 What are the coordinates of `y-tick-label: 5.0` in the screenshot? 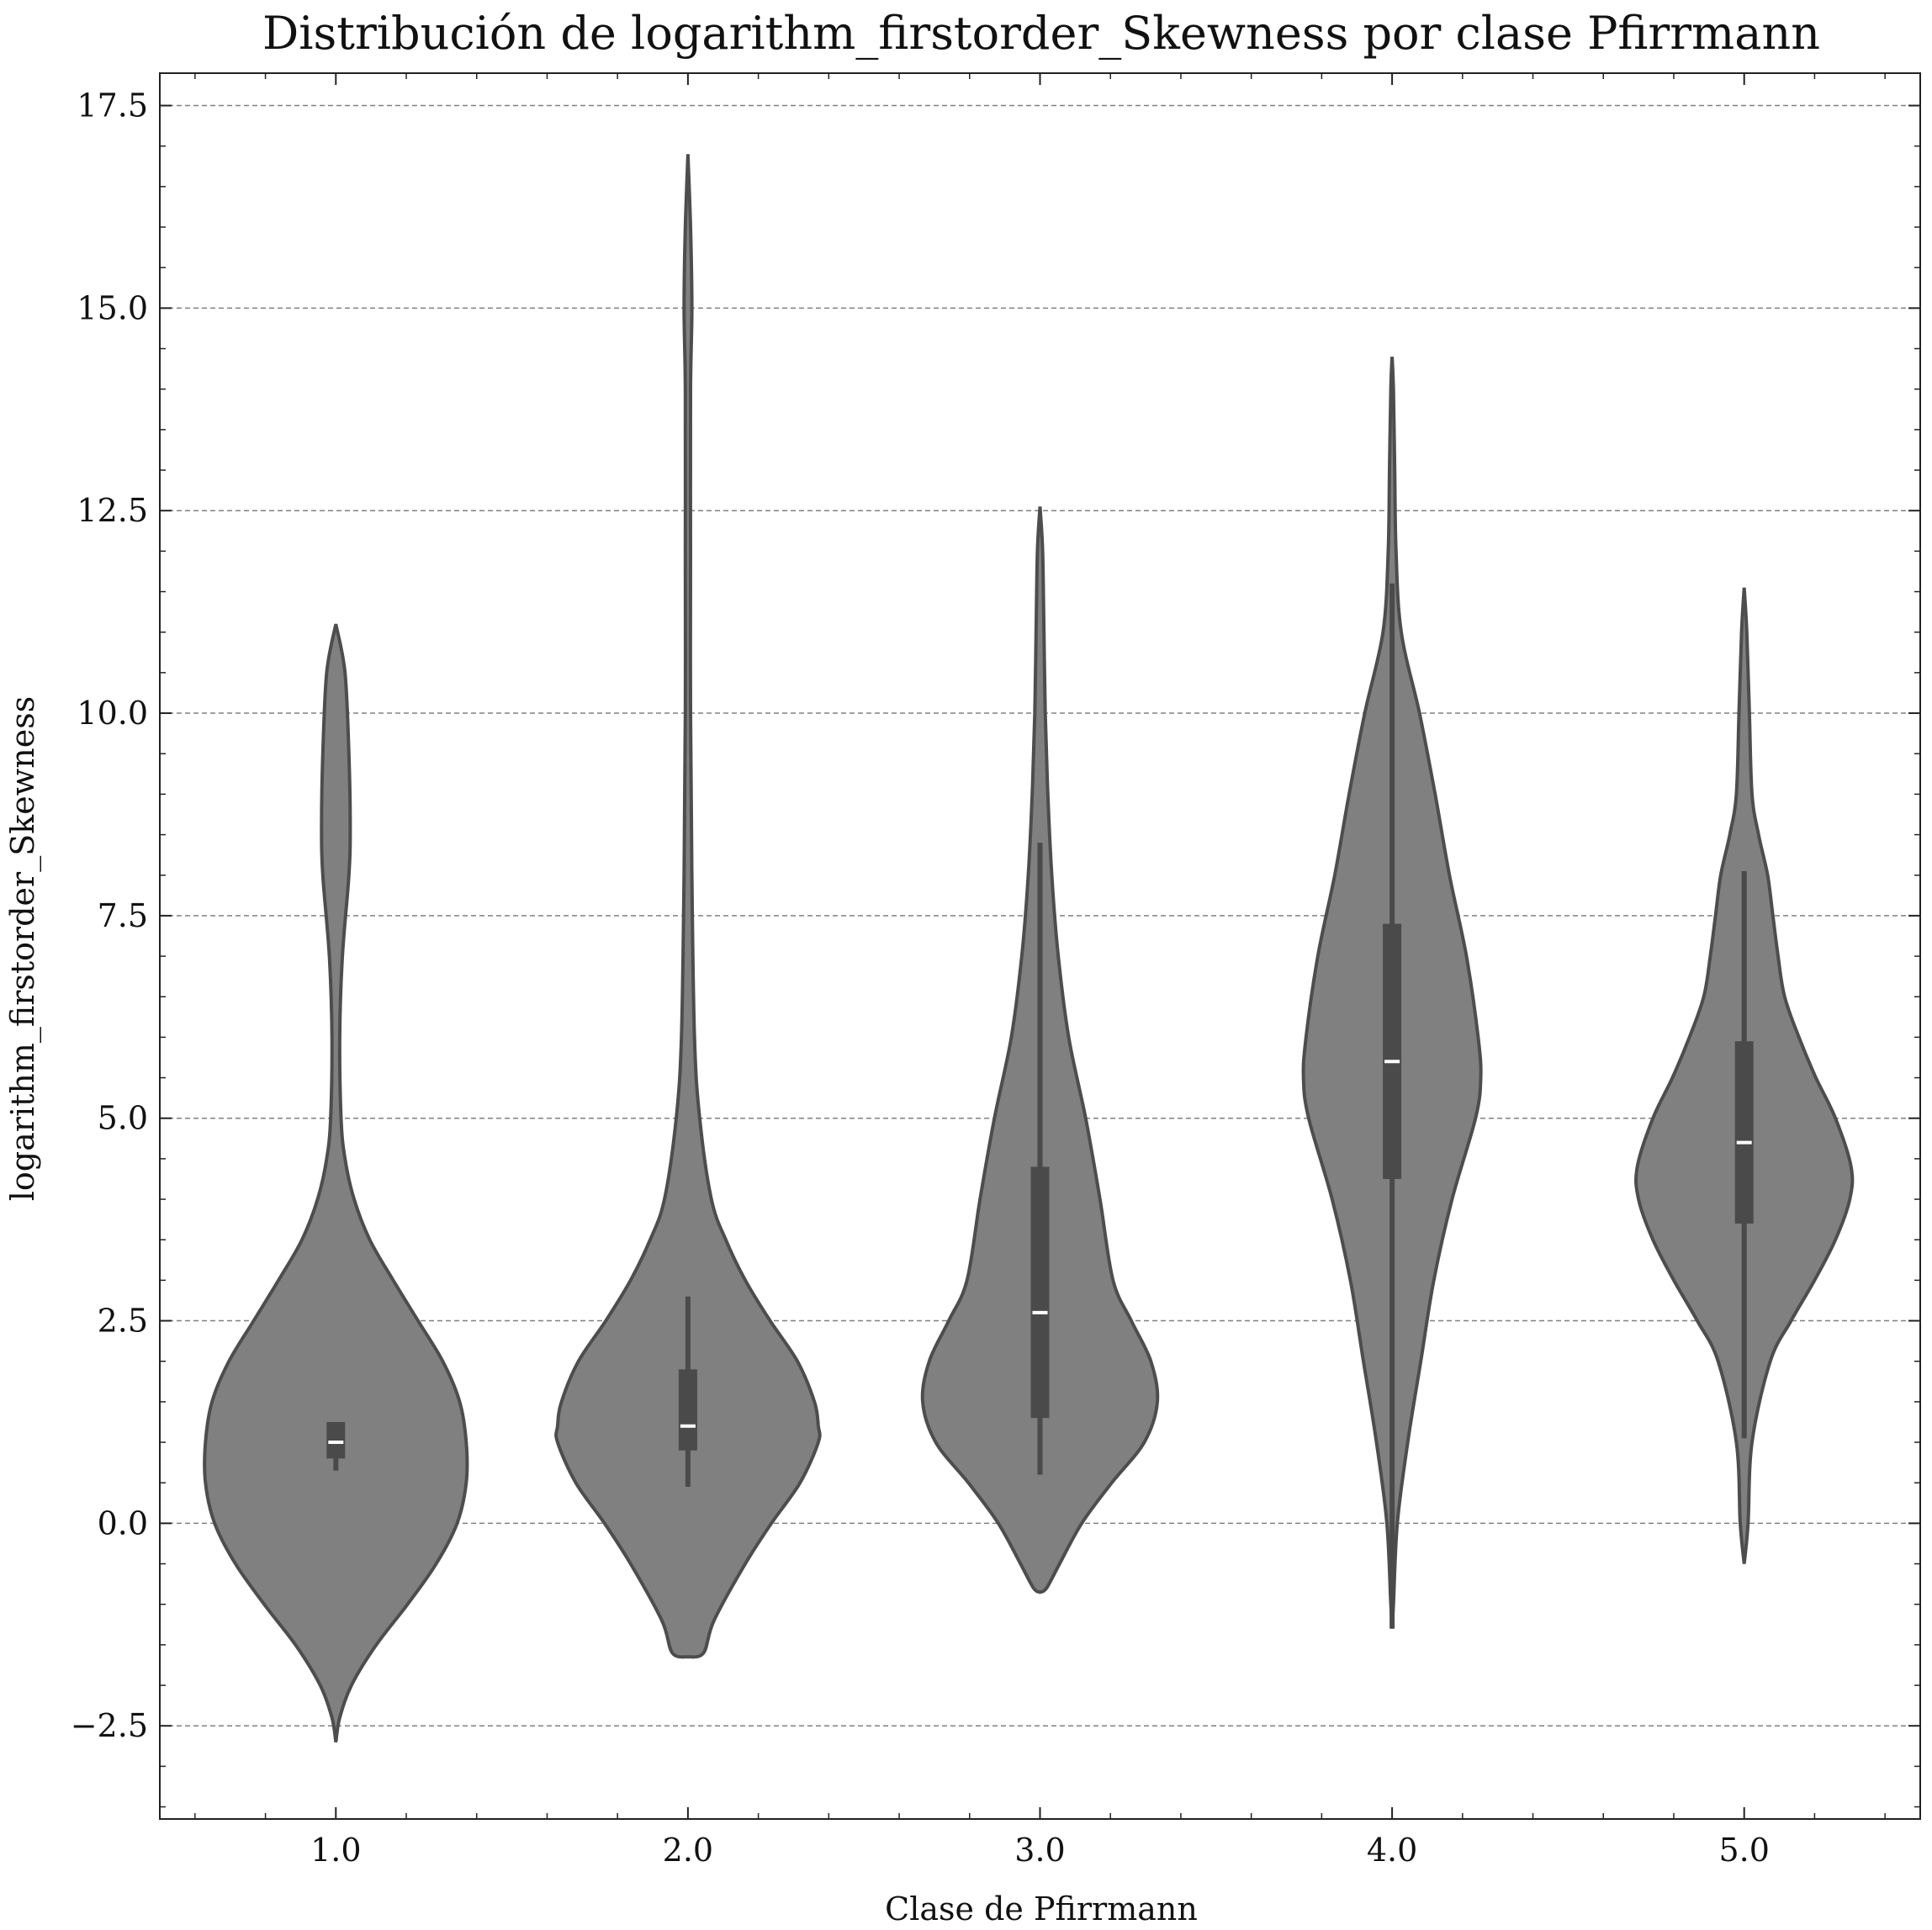 It's located at (123, 1118).